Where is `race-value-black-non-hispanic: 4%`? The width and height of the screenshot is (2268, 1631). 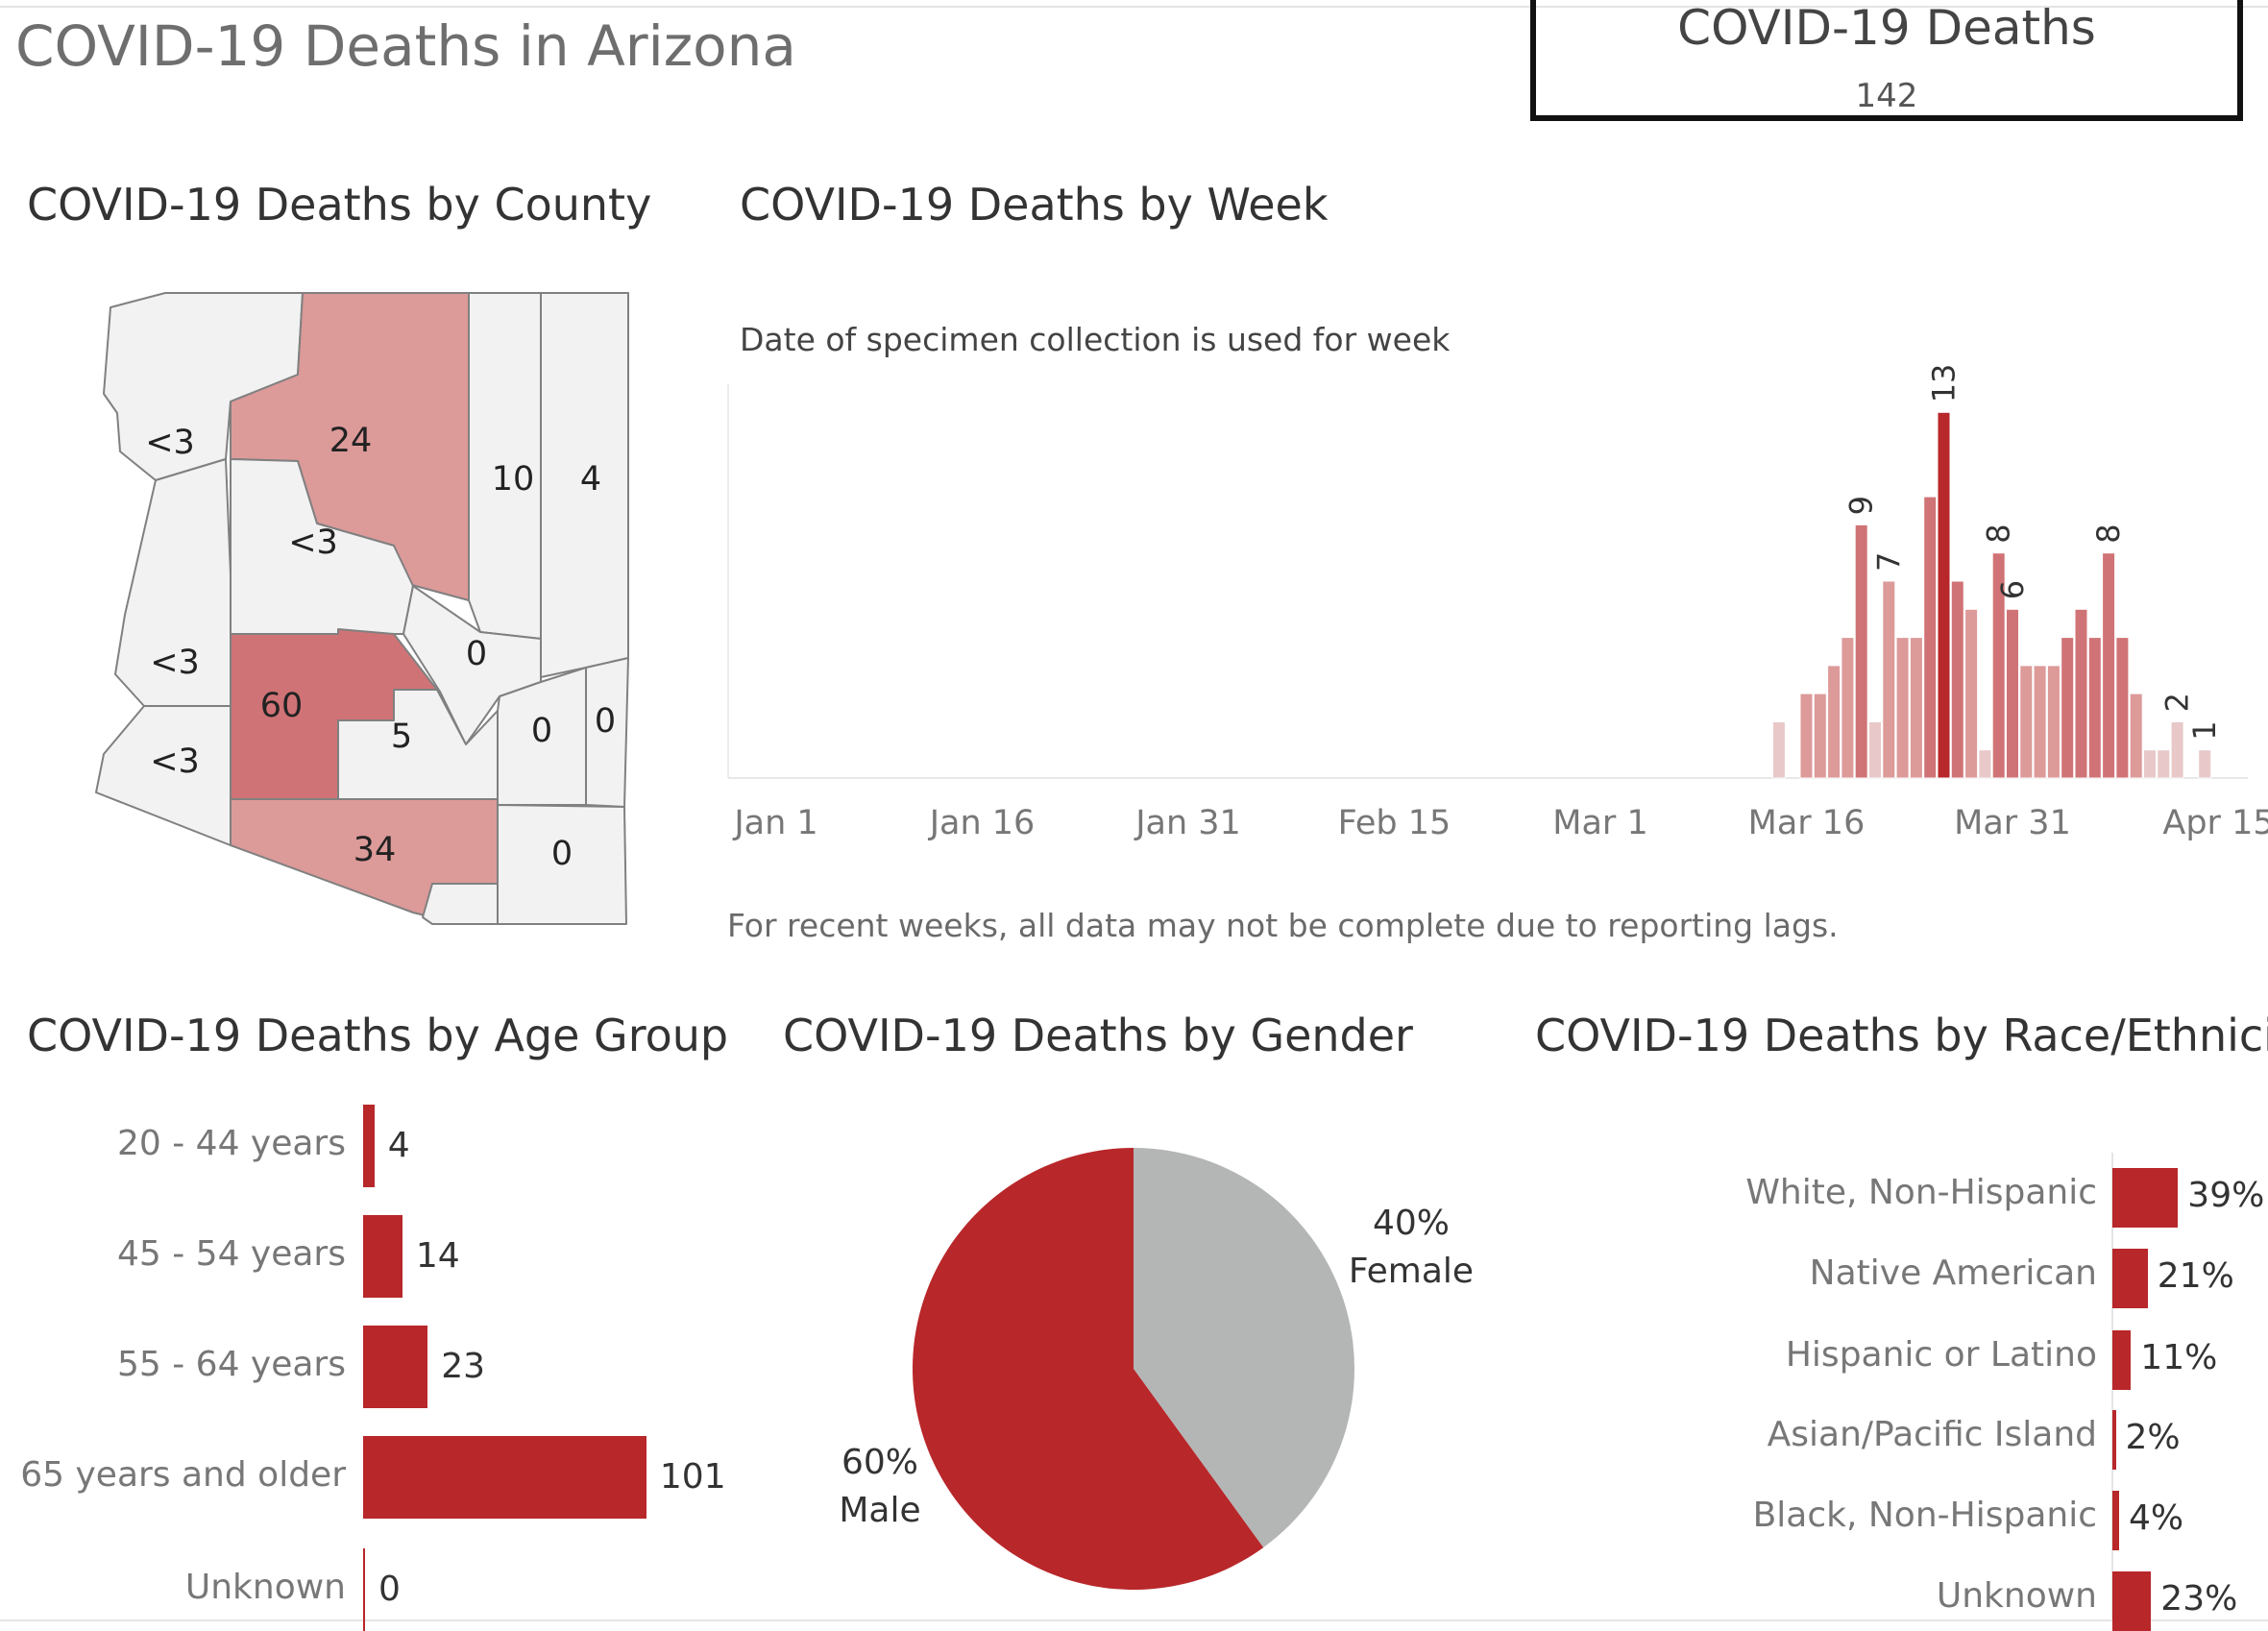
race-value-black-non-hispanic: 4% is located at coordinates (2156, 1518).